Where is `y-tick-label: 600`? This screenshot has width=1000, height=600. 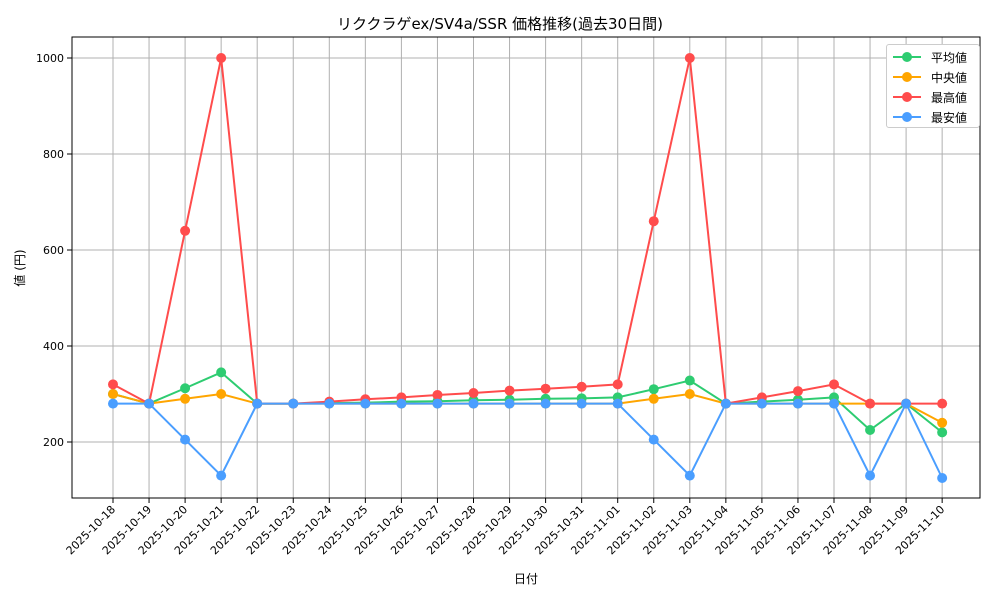
y-tick-label: 600 is located at coordinates (53, 250).